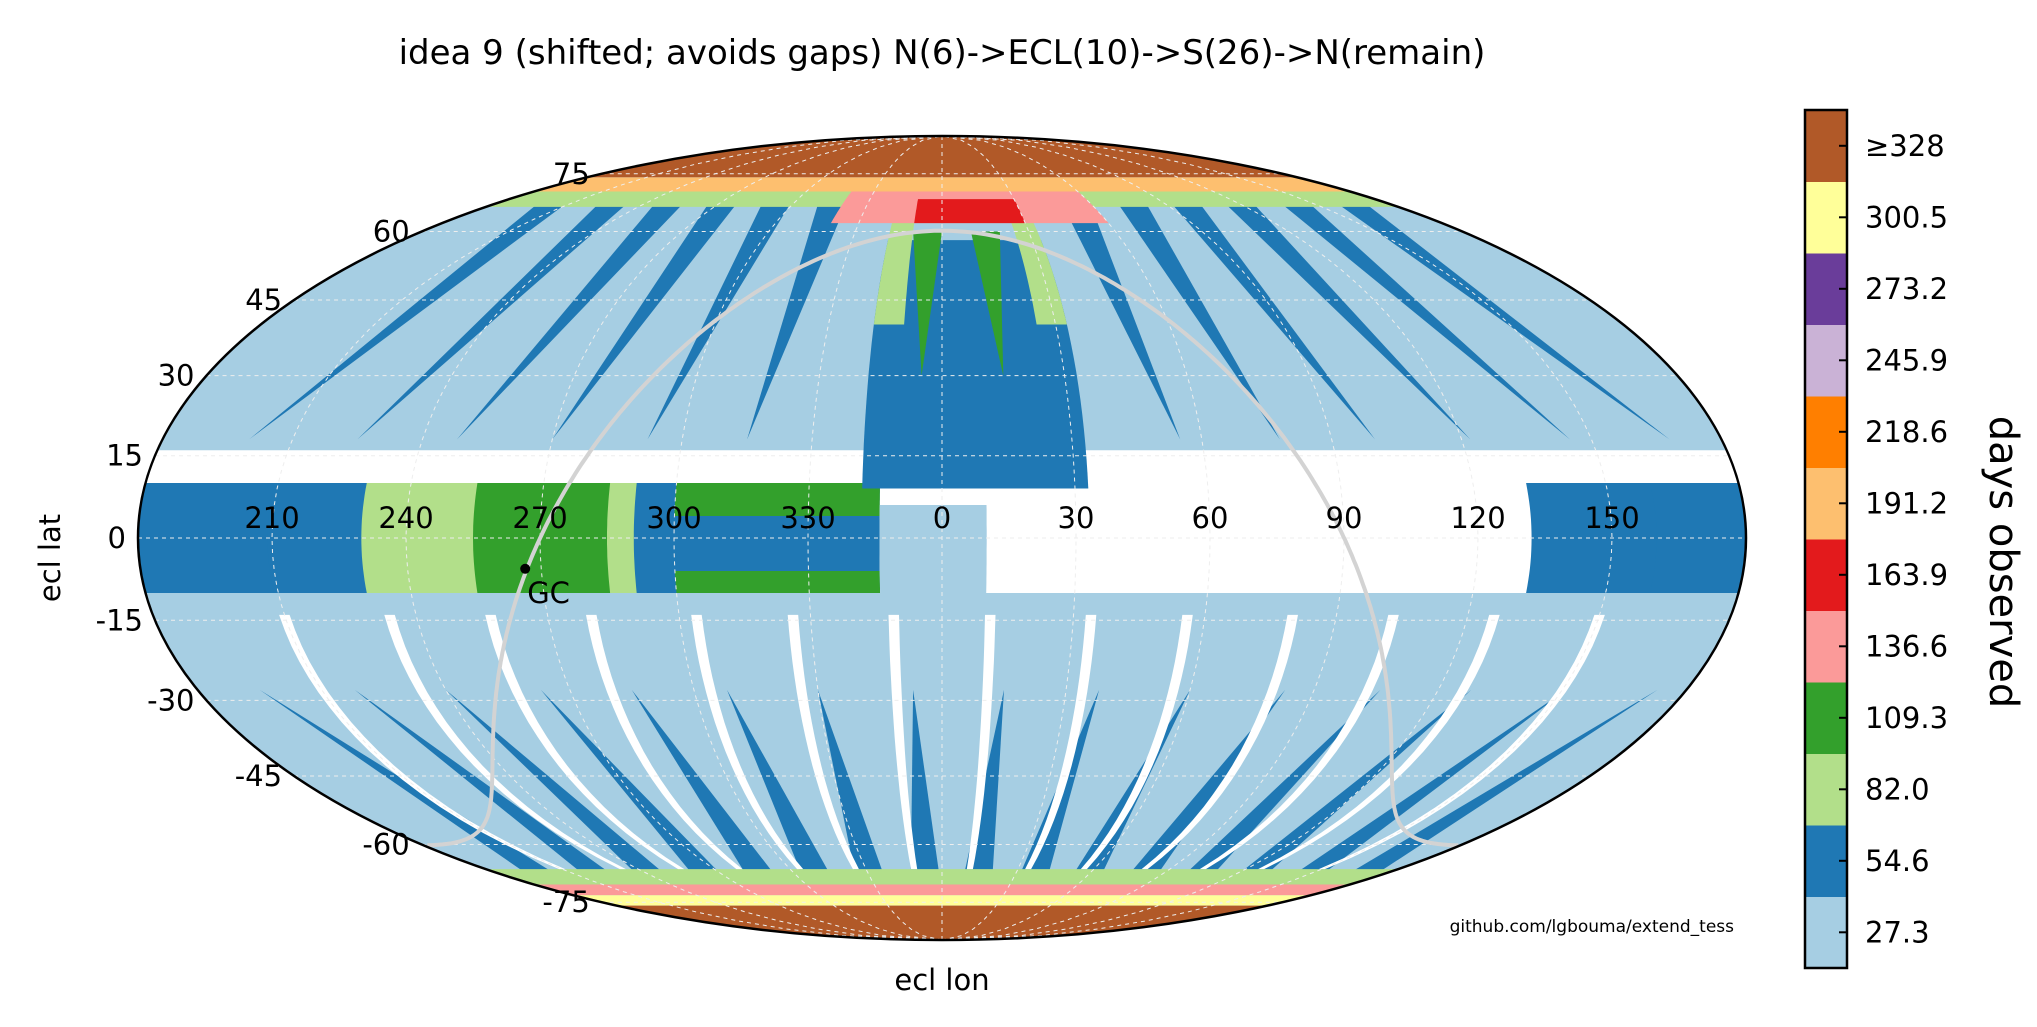 The image size is (2037, 1027). Describe the element at coordinates (927, 303) in the screenshot. I see `north-lobe-wedge-a` at that location.